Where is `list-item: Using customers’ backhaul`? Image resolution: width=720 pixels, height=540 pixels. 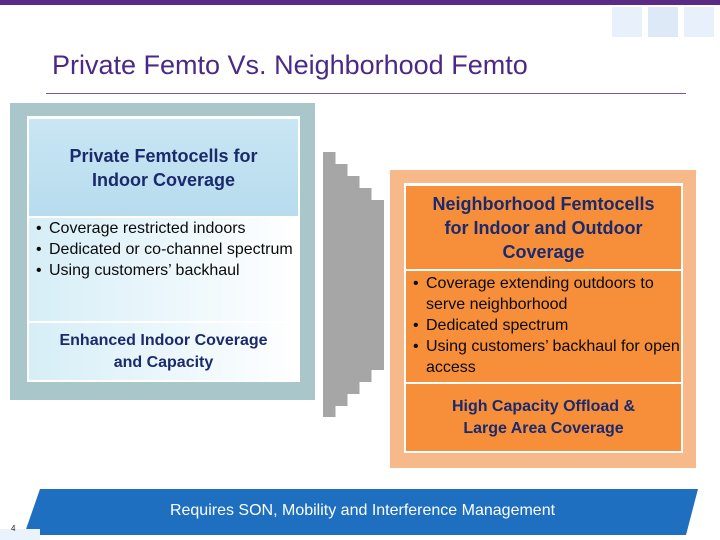 list-item: Using customers’ backhaul is located at coordinates (163, 270).